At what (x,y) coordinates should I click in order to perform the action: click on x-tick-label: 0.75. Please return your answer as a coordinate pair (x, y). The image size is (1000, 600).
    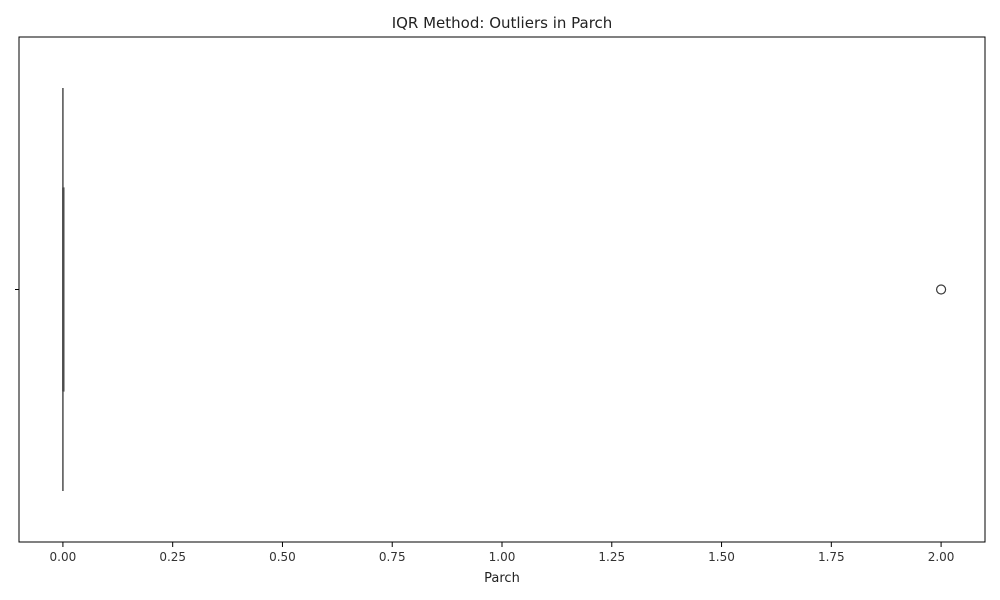
    Looking at the image, I should click on (392, 557).